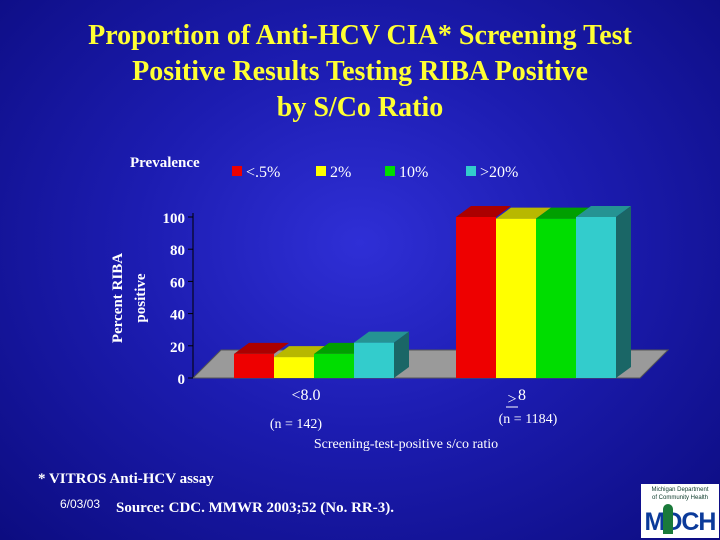 Image resolution: width=720 pixels, height=540 pixels. I want to click on logo-wordmark: MDCH, so click(680, 522).